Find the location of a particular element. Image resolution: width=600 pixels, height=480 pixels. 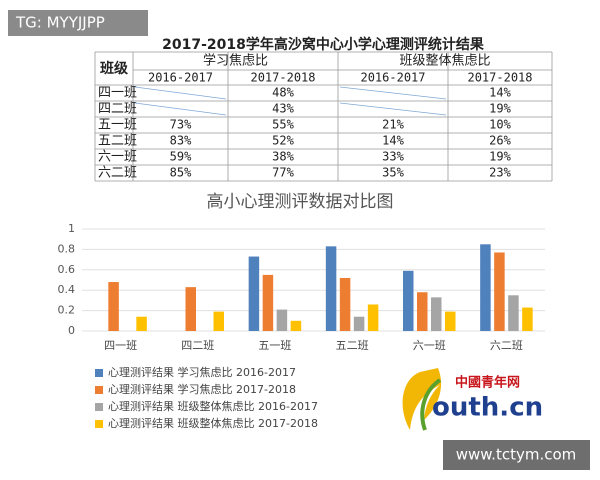

logo-leaf is located at coordinates (422, 399).